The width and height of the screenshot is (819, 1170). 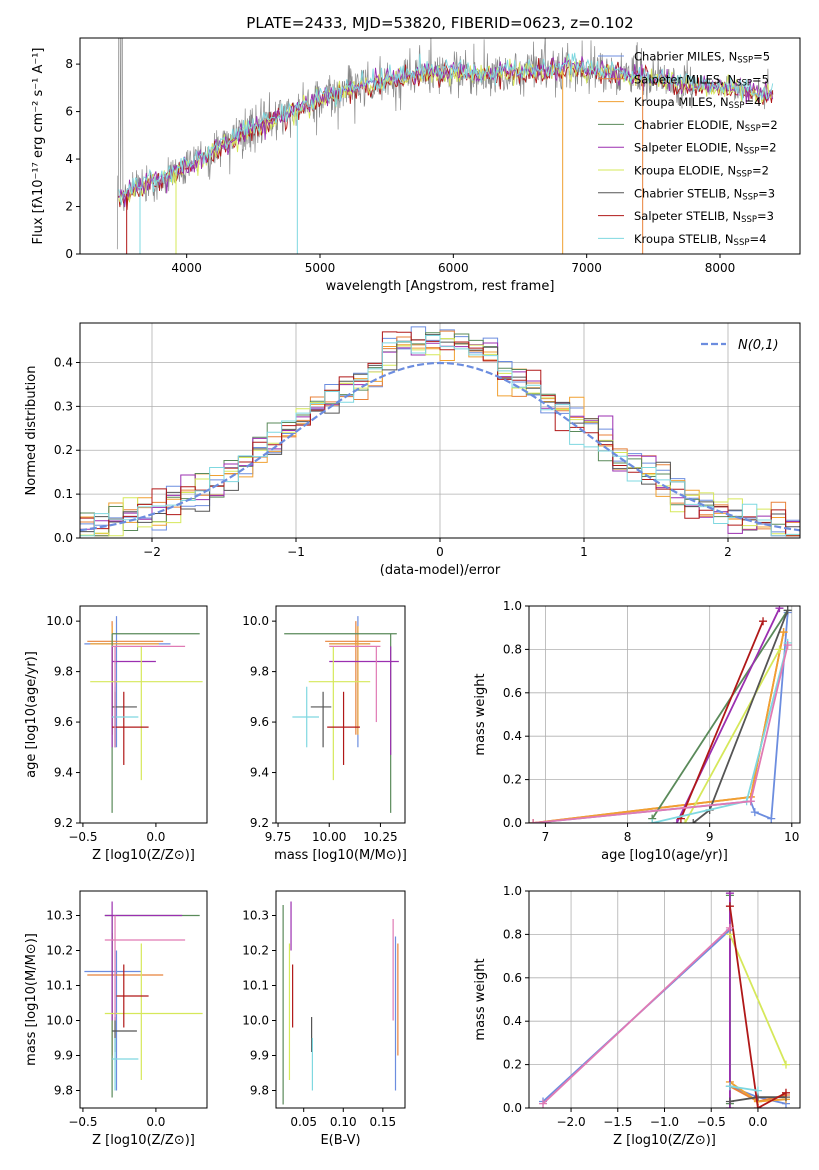 What do you see at coordinates (31, 999) in the screenshot?
I see `y-axis-label: mass [log10(M/M⊙)]` at bounding box center [31, 999].